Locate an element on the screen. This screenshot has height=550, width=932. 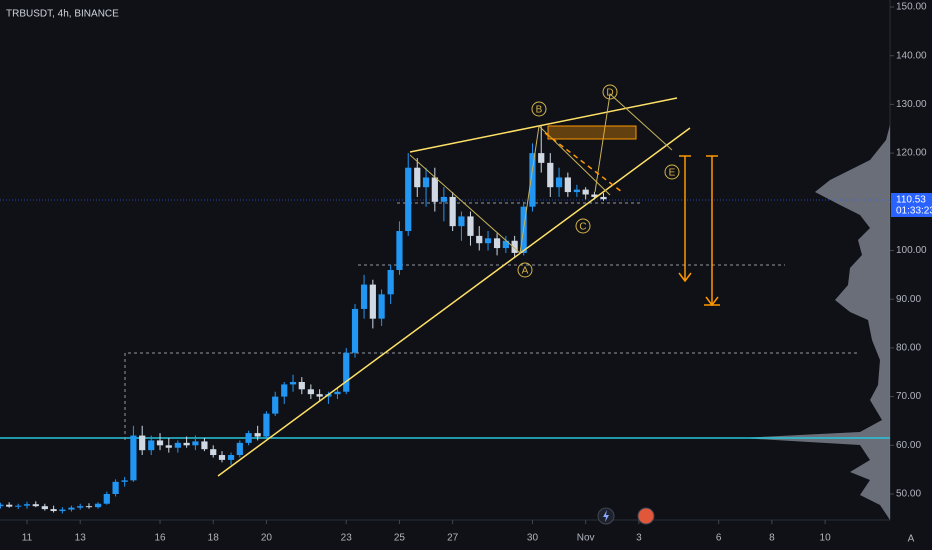
wave-label: C is located at coordinates (582, 227).